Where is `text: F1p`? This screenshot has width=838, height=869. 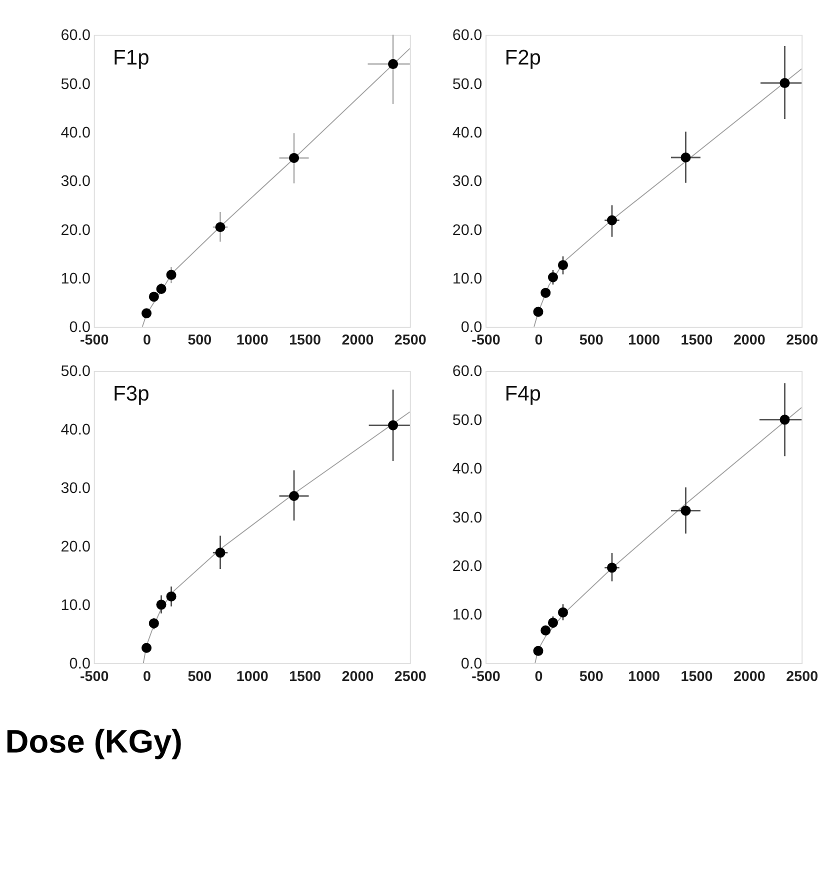 text: F1p is located at coordinates (131, 58).